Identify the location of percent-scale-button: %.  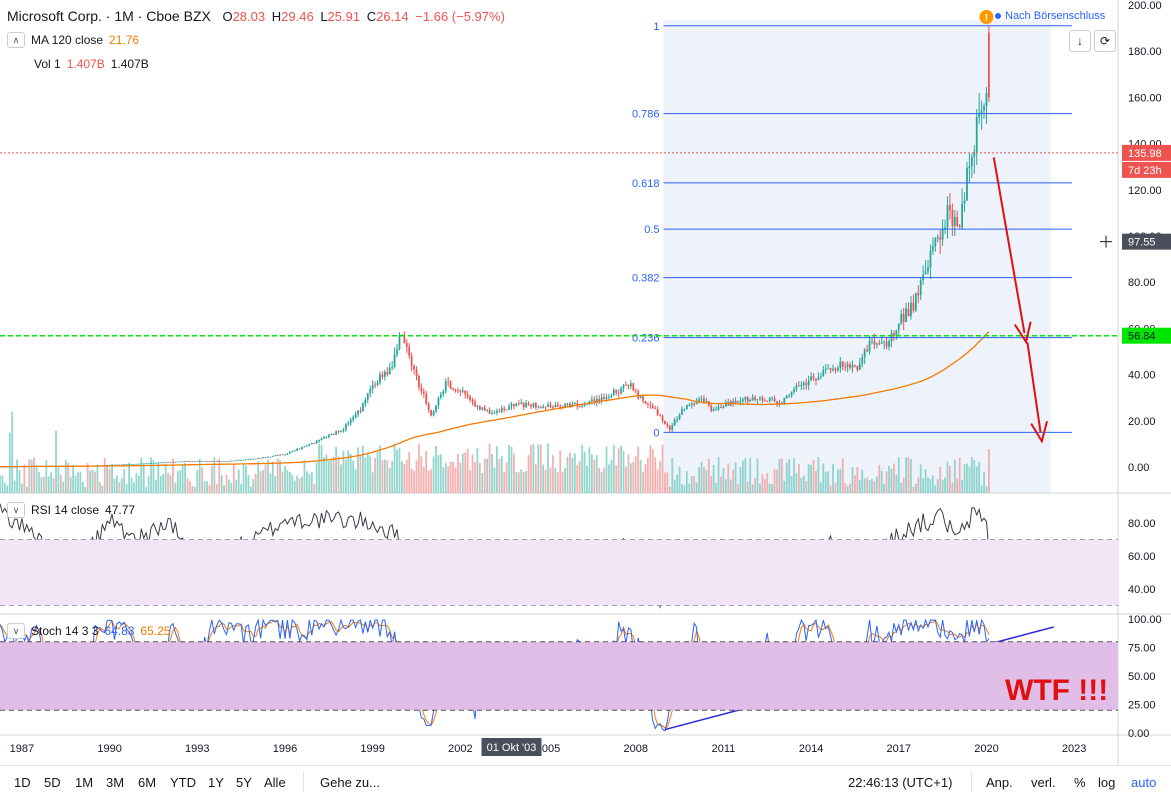
(1080, 782).